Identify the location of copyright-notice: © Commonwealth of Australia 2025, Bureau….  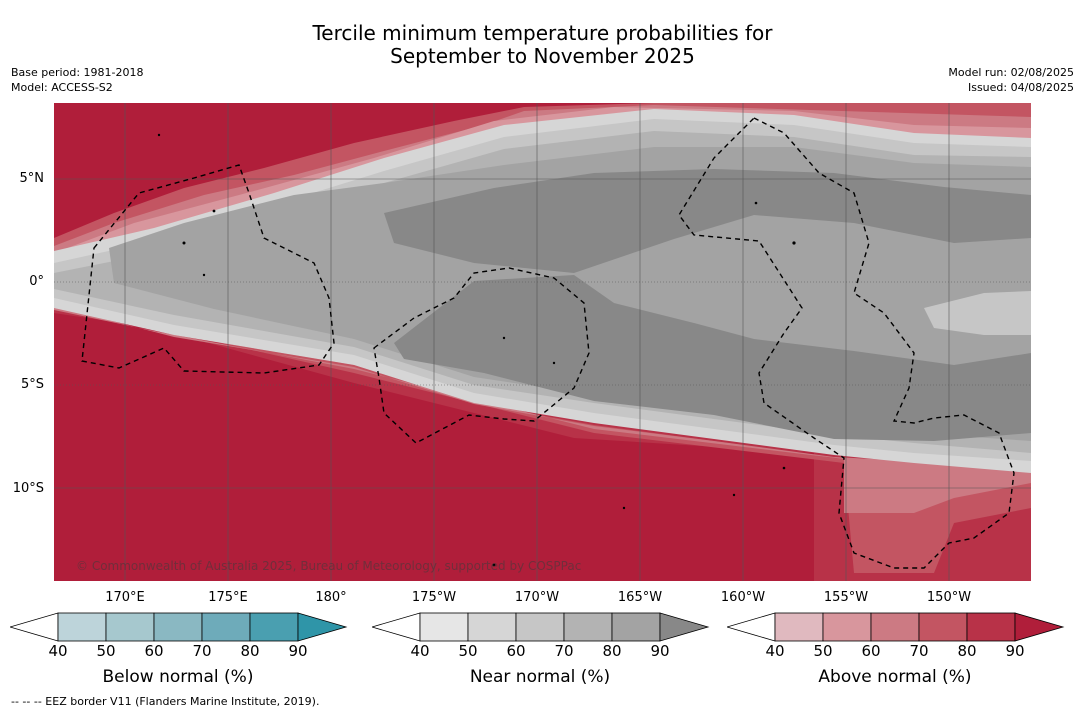
(329, 566).